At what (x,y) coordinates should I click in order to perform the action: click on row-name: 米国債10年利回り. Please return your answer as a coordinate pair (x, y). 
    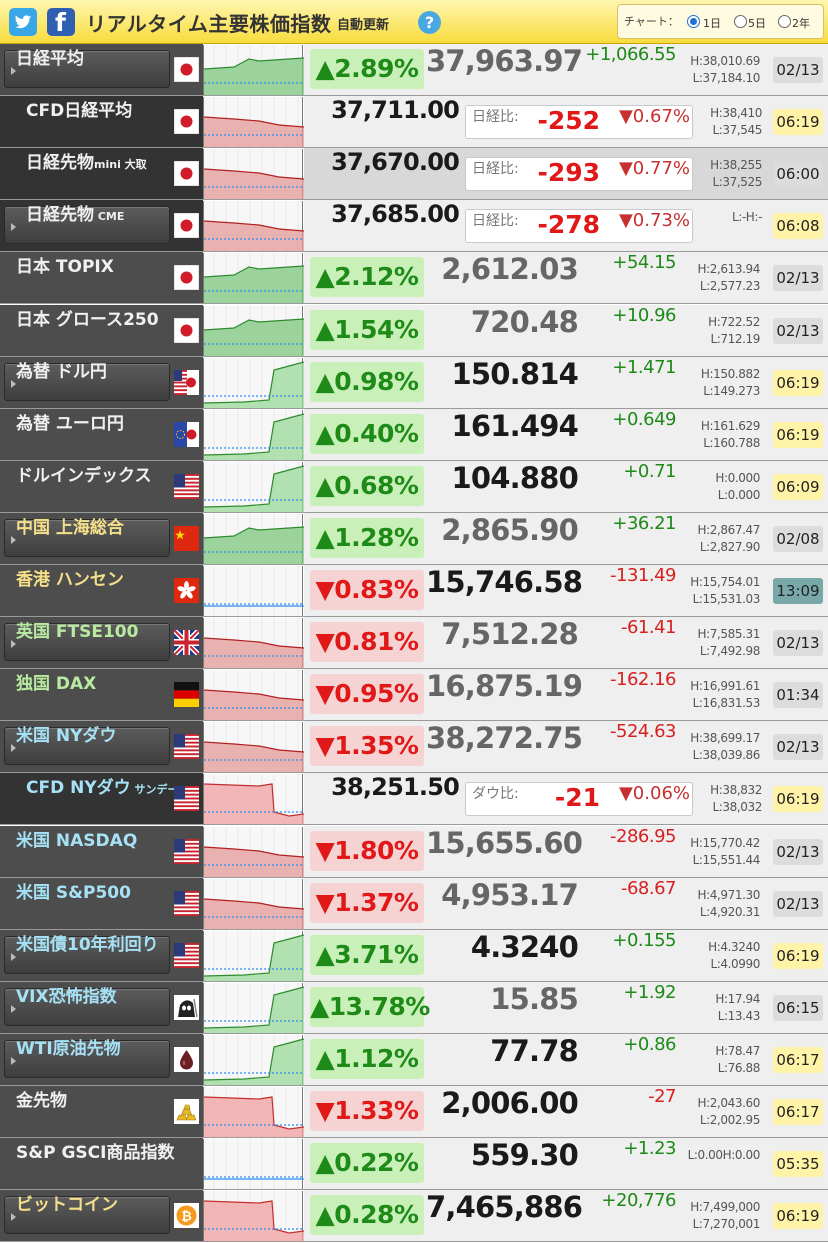
    Looking at the image, I should click on (87, 956).